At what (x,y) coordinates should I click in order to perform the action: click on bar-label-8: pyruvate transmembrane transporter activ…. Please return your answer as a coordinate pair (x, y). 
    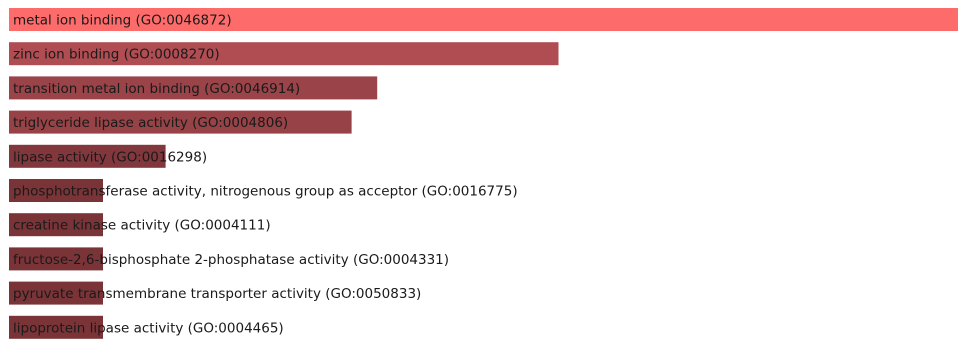
    Looking at the image, I should click on (217, 294).